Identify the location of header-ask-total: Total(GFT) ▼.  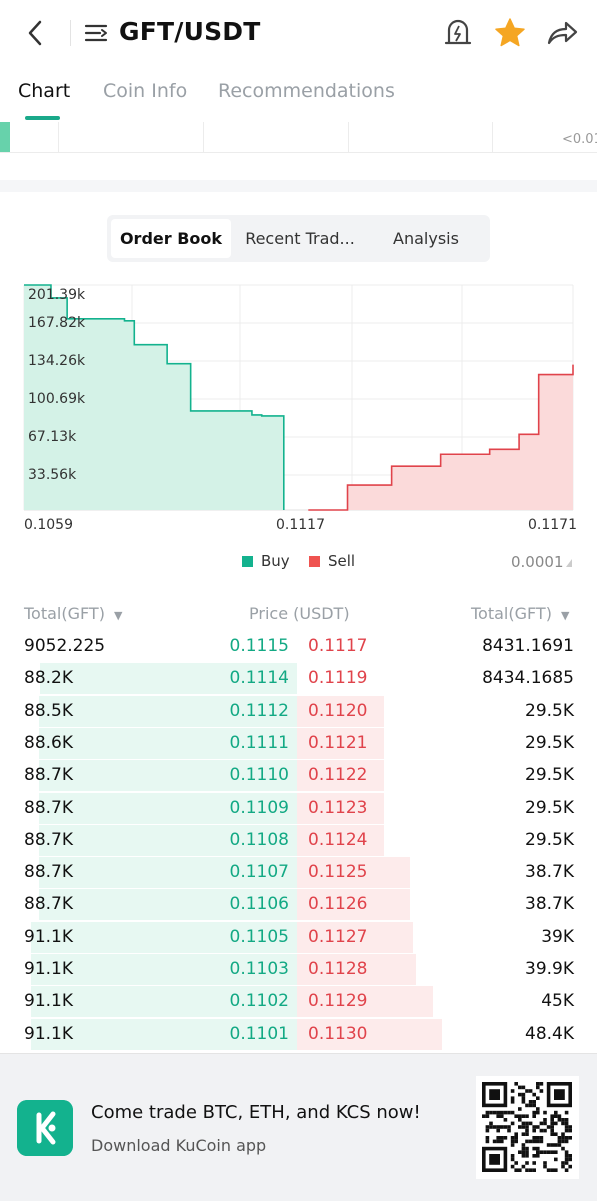
(520, 613).